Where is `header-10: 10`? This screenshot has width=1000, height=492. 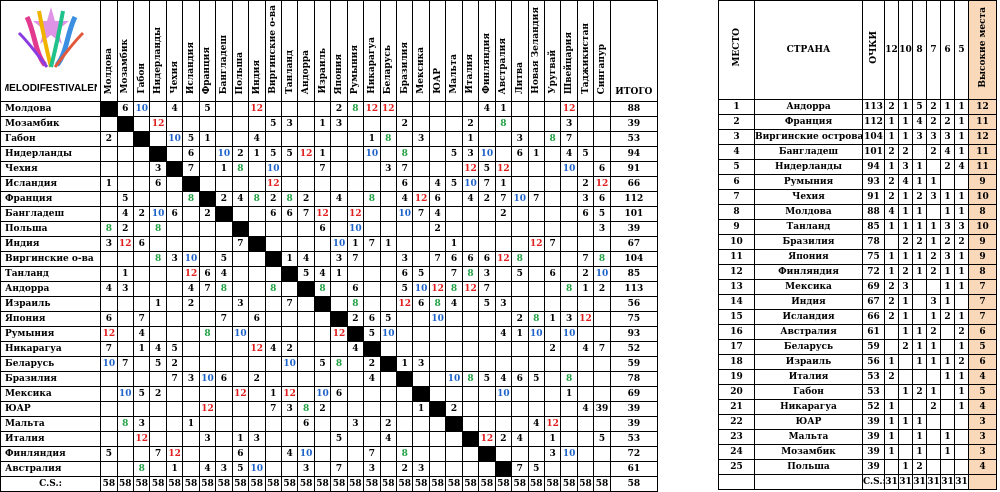 header-10: 10 is located at coordinates (905, 50).